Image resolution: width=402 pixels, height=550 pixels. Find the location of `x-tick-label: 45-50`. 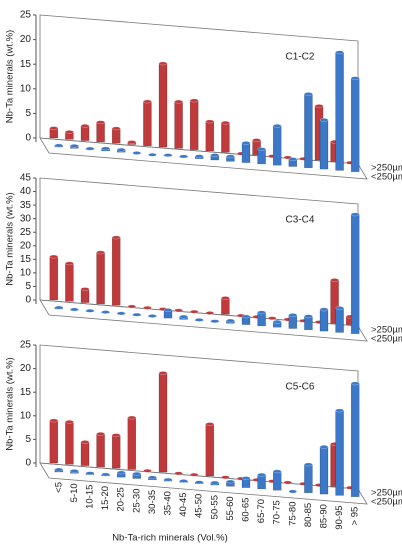

x-tick-label: 45-50 is located at coordinates (199, 506).